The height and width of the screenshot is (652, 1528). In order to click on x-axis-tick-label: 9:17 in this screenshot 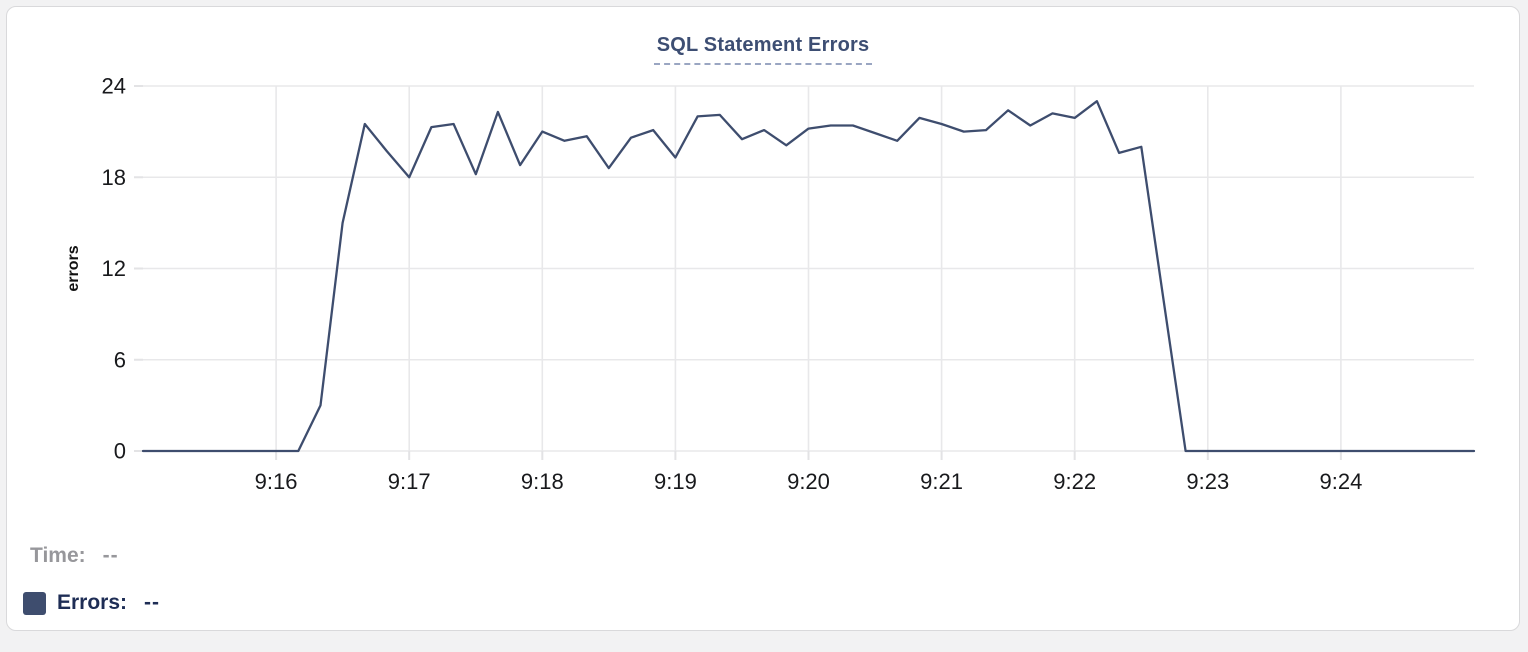, I will do `click(409, 481)`.